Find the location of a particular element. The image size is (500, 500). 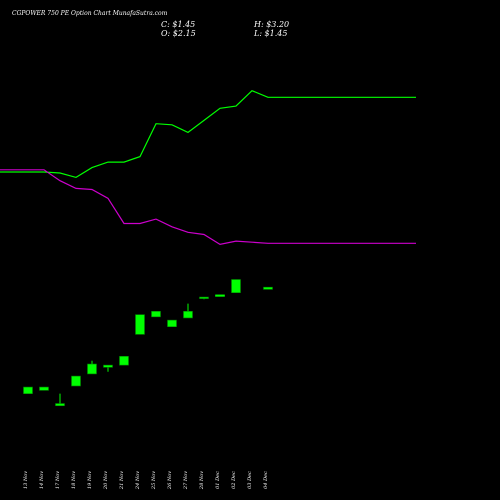

candles-layer is located at coordinates (148, 343).